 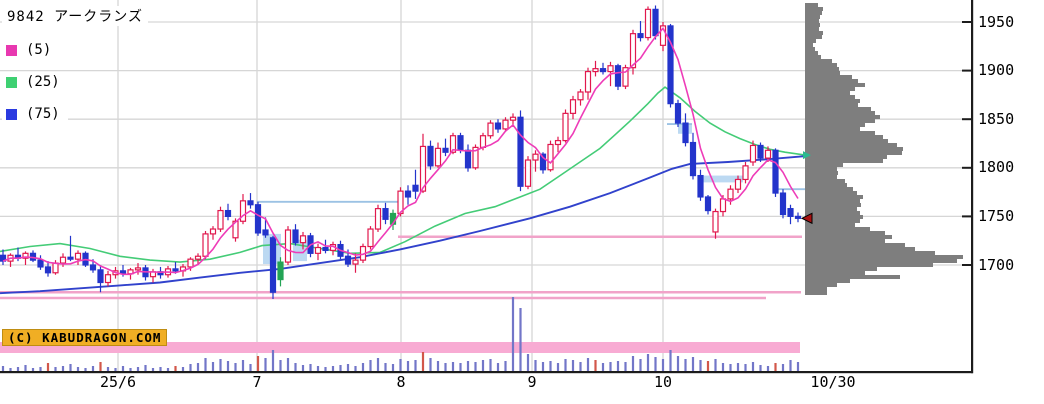 What do you see at coordinates (400, 347) in the screenshot?
I see `volume-highlight-band` at bounding box center [400, 347].